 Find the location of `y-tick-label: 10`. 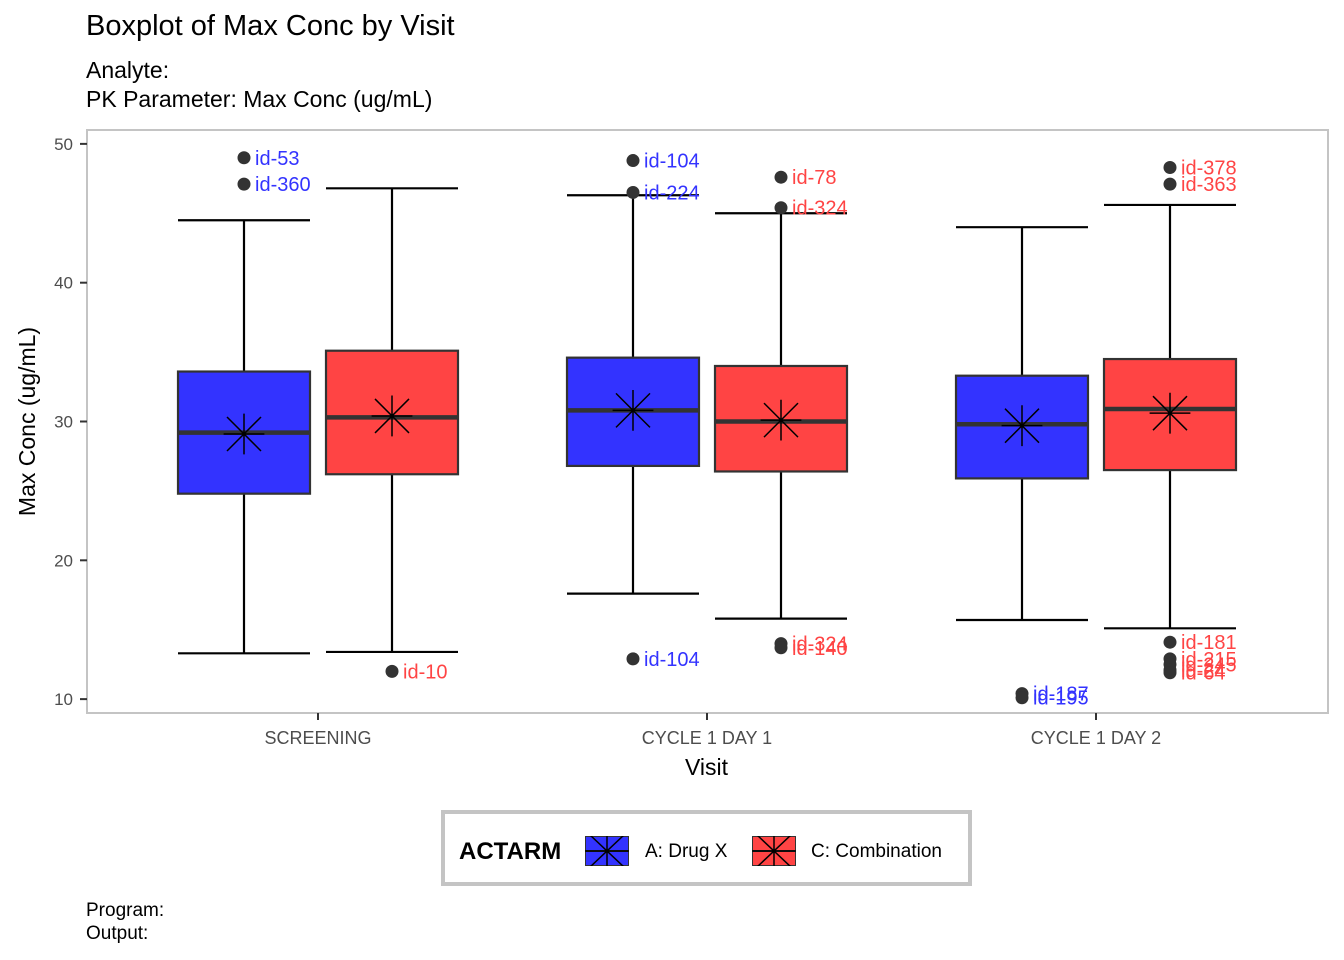

y-tick-label: 10 is located at coordinates (63, 699).